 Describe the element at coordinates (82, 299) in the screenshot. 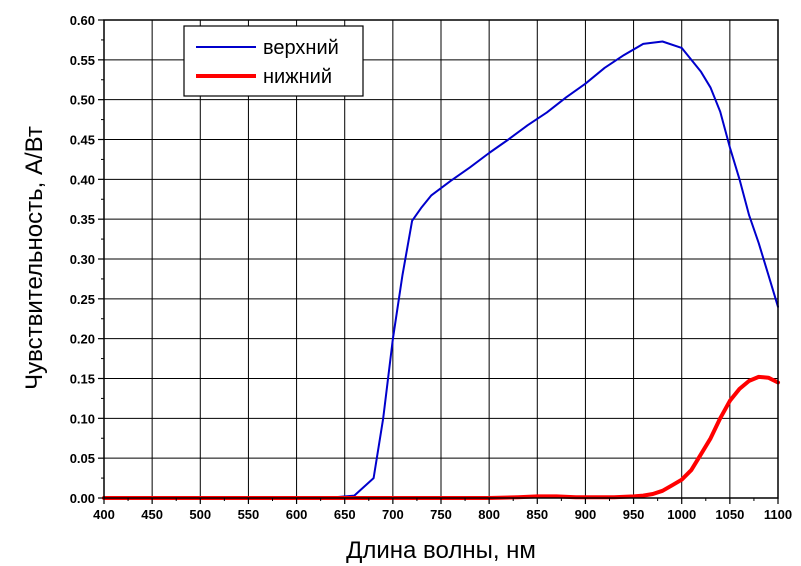

I see `y-tick-label: 0.25` at that location.